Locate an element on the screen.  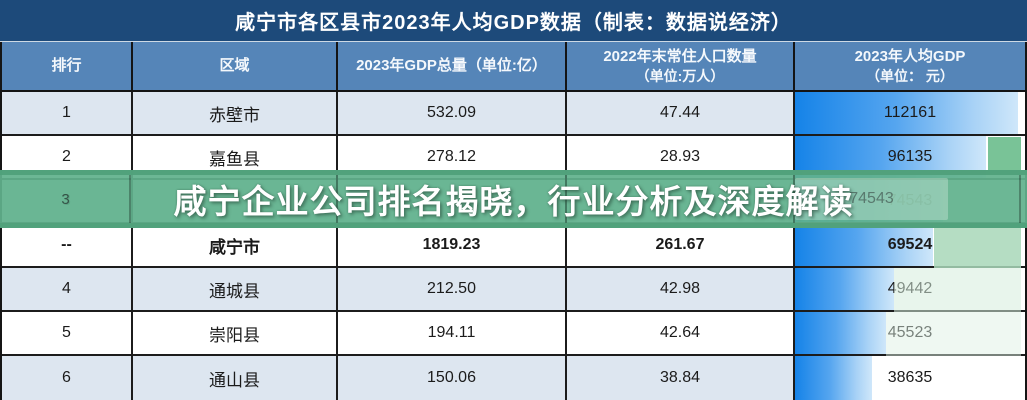
watermark-headline: 咸宁企业公司排名揭晓，行业分析及深度解读 is located at coordinates (513, 201).